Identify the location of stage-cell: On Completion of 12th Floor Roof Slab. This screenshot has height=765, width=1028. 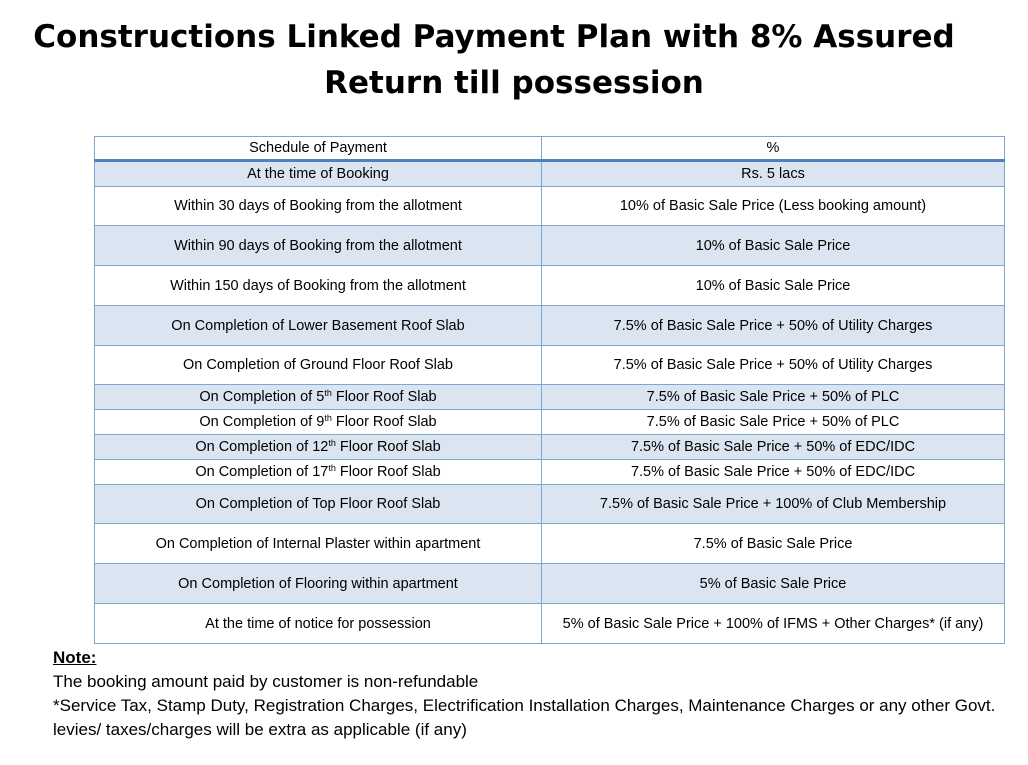
(318, 447).